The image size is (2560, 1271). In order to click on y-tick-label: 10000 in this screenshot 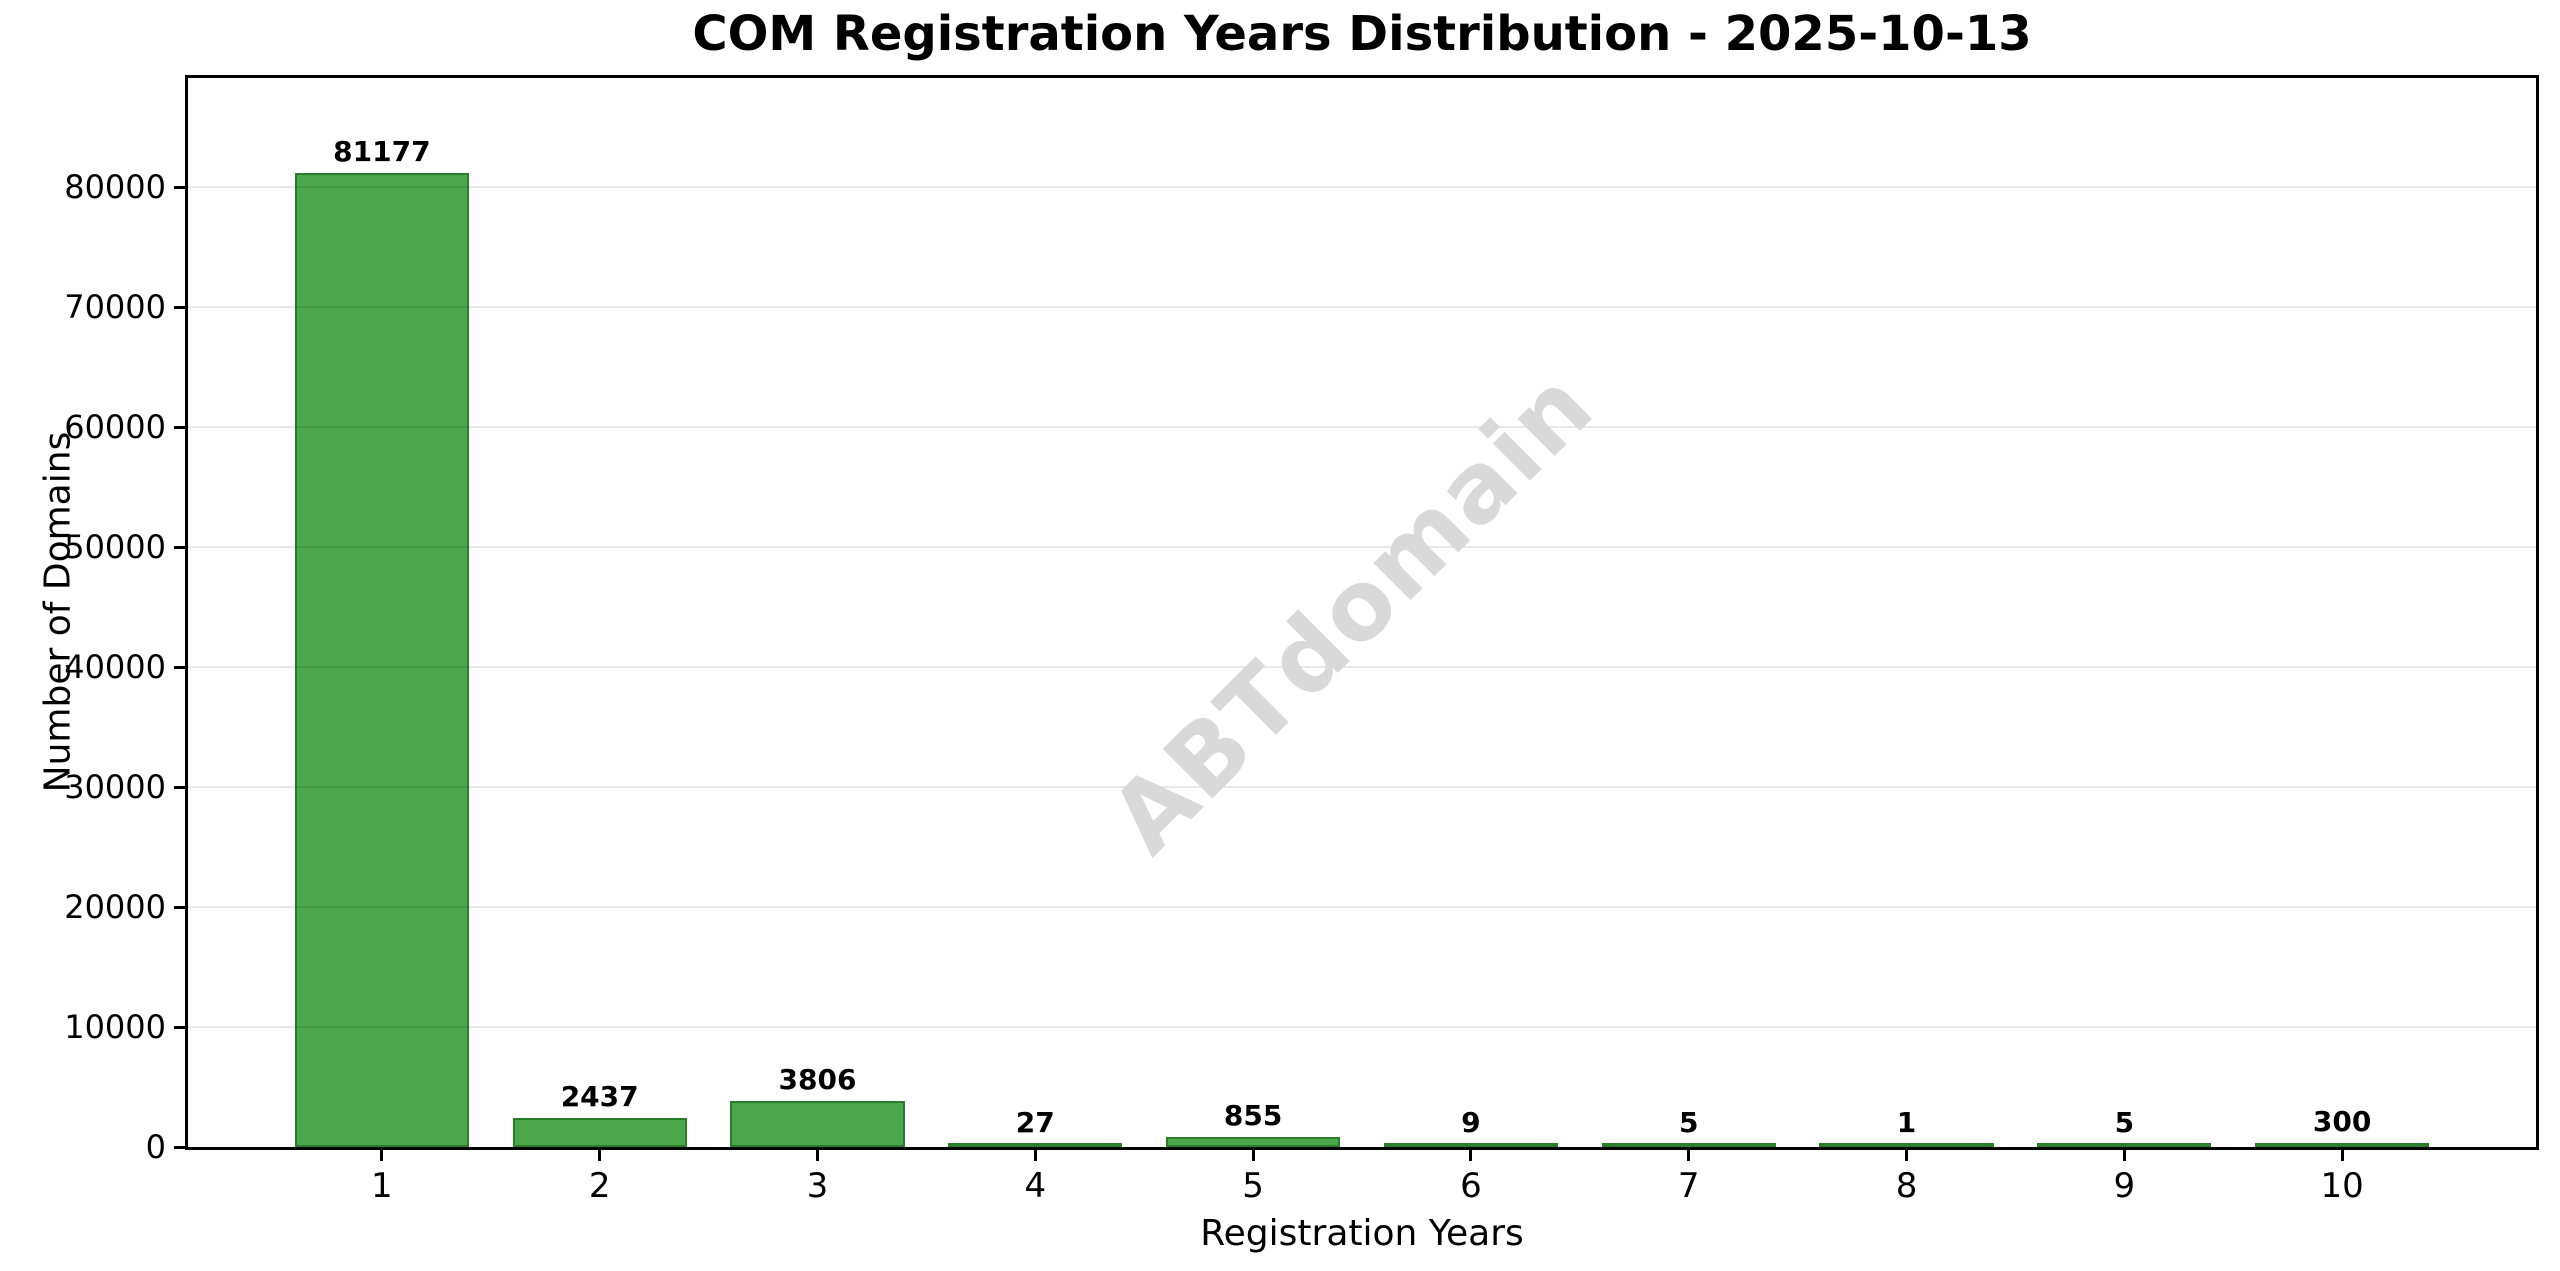, I will do `click(115, 1027)`.